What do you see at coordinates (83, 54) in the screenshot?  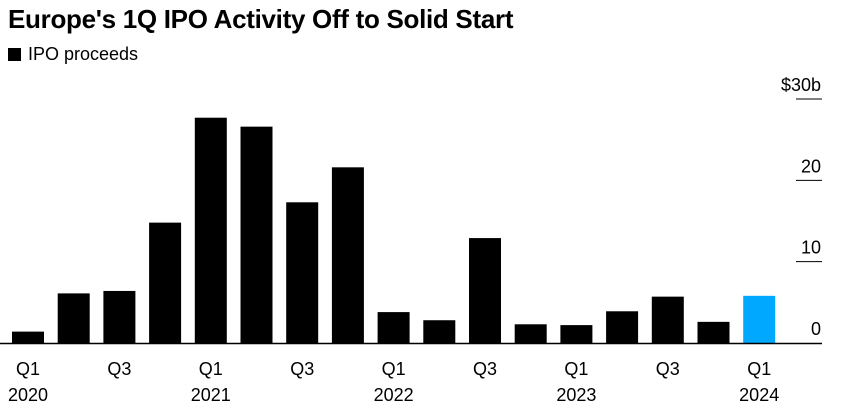 I see `legend-label: IPO proceeds` at bounding box center [83, 54].